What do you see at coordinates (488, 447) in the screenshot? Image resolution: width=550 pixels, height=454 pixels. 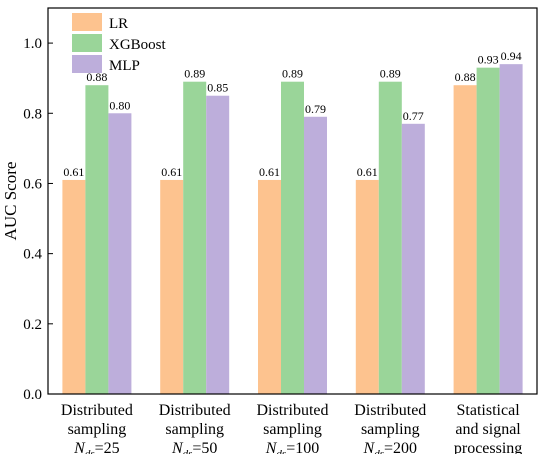 I see `x-tick-label: processing` at bounding box center [488, 447].